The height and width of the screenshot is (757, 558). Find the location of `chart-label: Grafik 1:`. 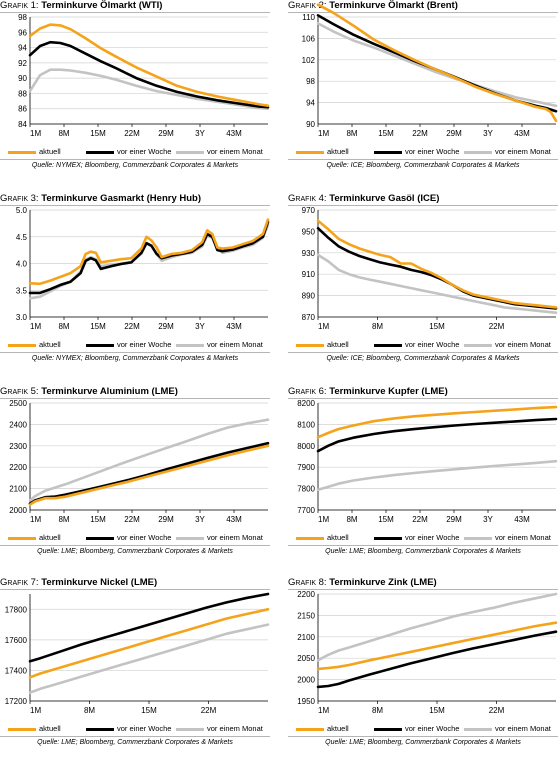

chart-label: Grafik 1: is located at coordinates (19, 5).